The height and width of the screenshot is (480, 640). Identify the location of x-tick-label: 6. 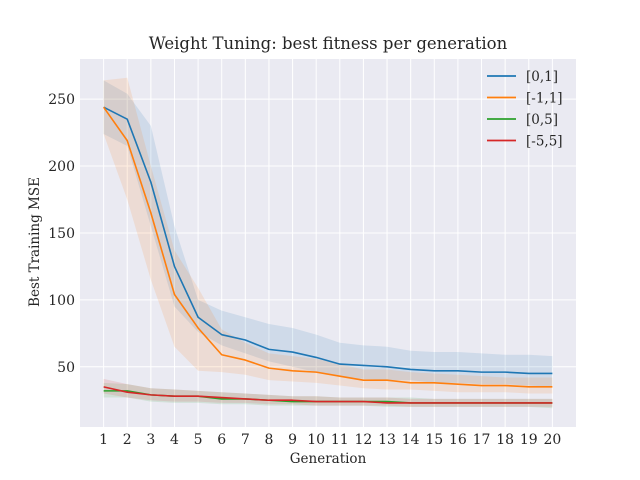
(221, 440).